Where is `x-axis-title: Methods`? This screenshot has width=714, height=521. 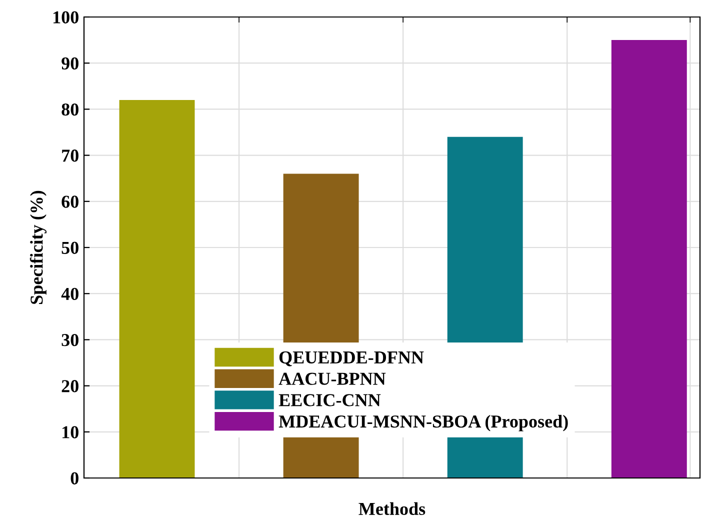 x-axis-title: Methods is located at coordinates (392, 509).